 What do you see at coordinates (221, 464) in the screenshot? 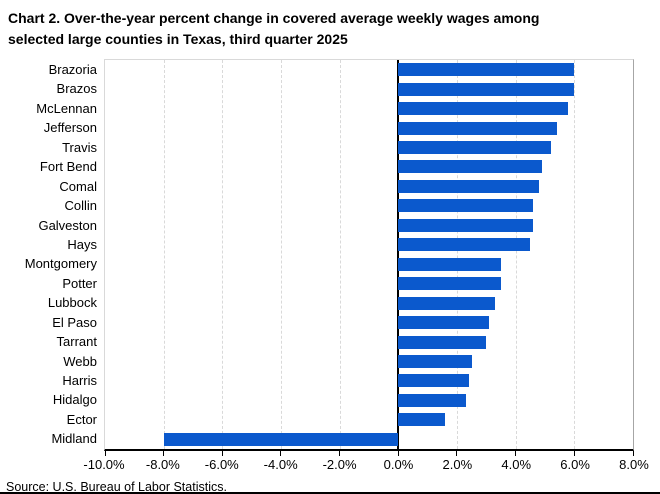
I see `x-tick-label: -6.0%` at bounding box center [221, 464].